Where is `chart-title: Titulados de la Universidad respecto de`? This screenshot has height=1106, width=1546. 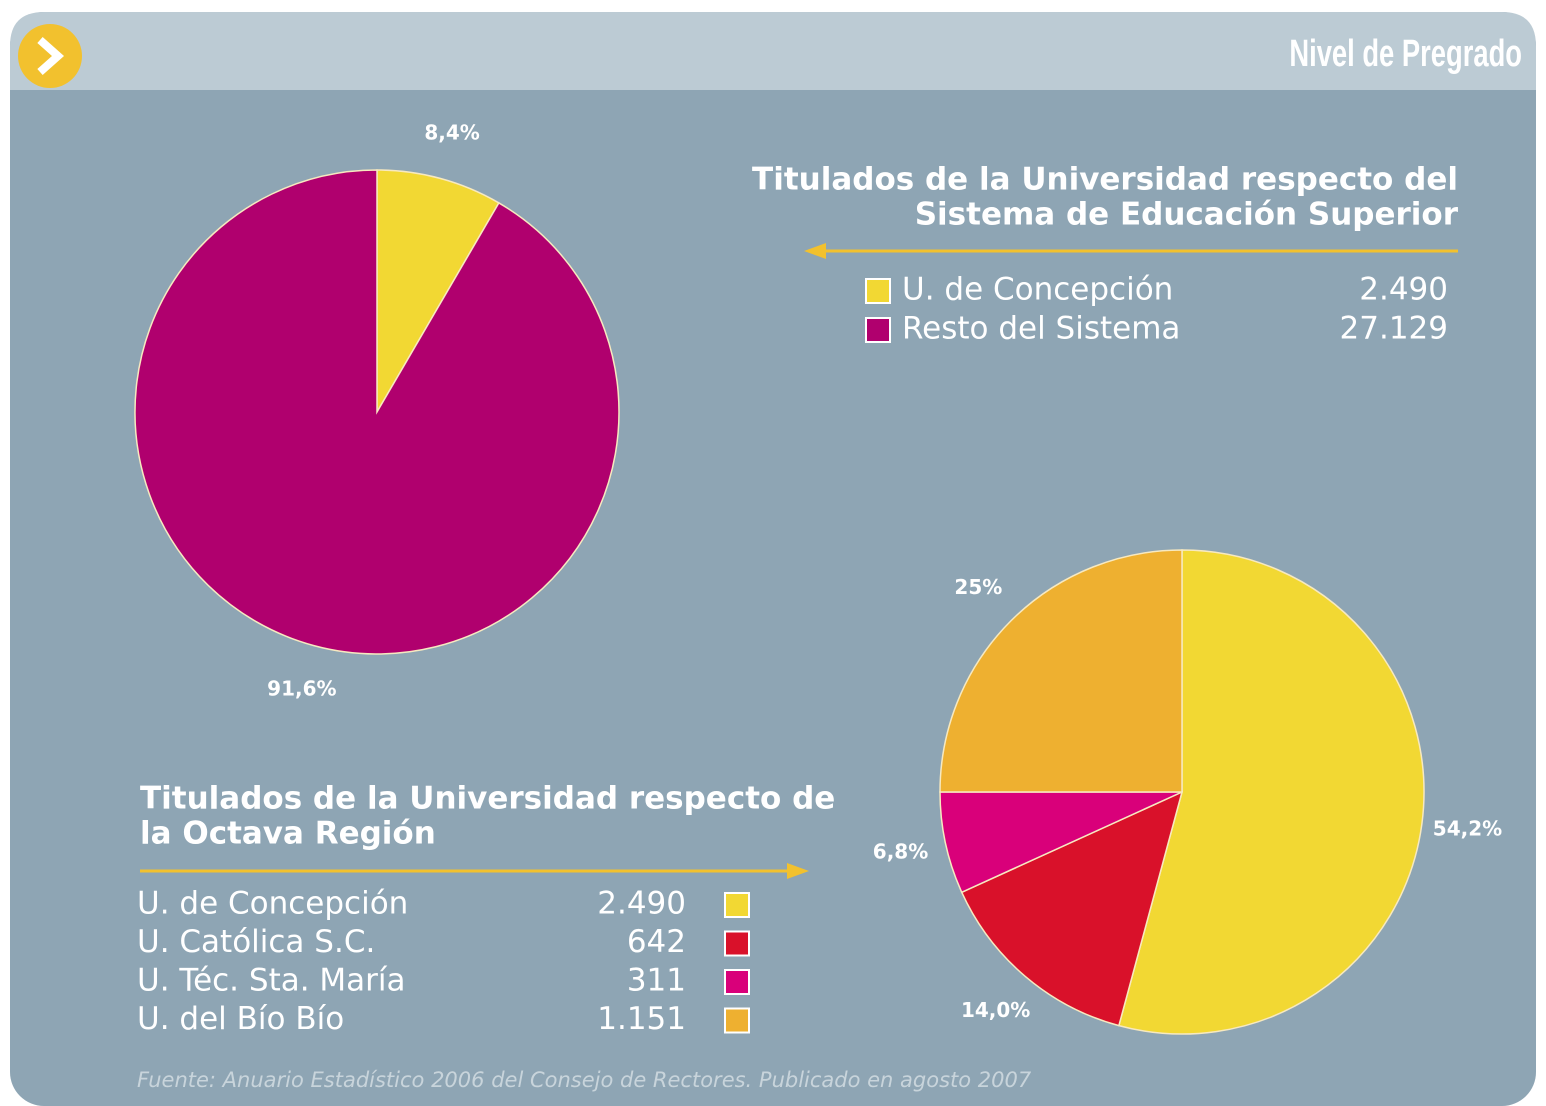 chart-title: Titulados de la Universidad respecto de is located at coordinates (487, 799).